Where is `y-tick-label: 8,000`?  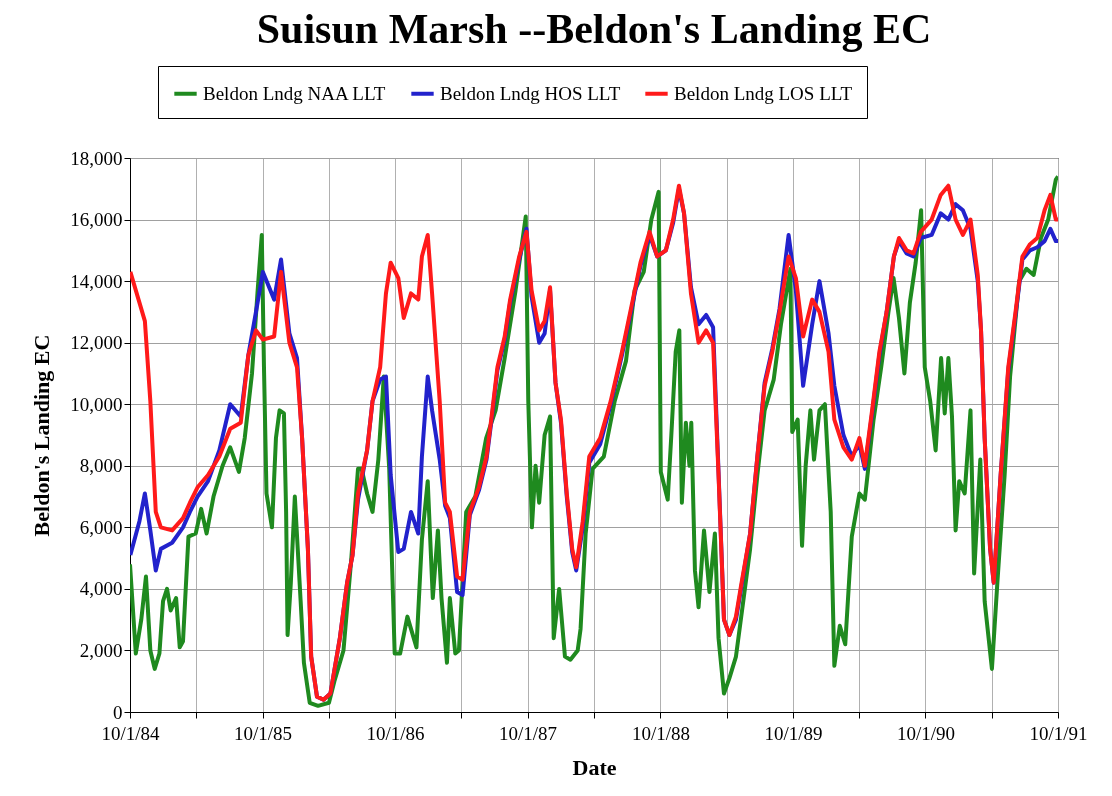
y-tick-label: 8,000 is located at coordinates (101, 466).